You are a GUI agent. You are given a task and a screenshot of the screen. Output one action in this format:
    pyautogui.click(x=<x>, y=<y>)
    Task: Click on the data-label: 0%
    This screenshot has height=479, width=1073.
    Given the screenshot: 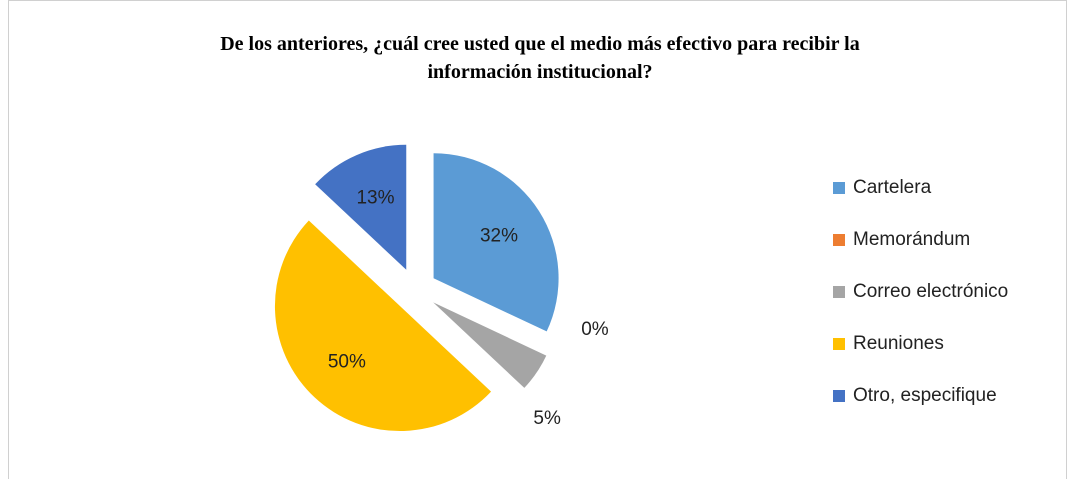 What is the action you would take?
    pyautogui.click(x=595, y=329)
    